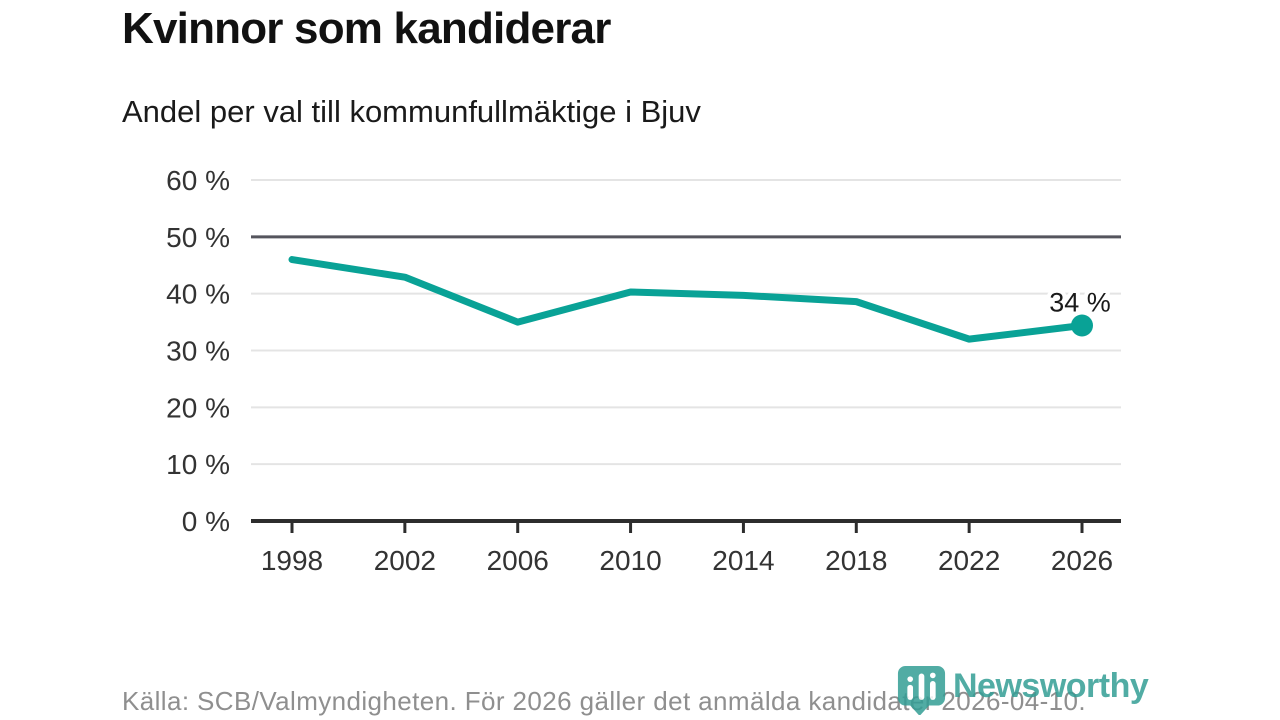 The height and width of the screenshot is (720, 1280). What do you see at coordinates (1080, 302) in the screenshot?
I see `end-point-label: 34 %` at bounding box center [1080, 302].